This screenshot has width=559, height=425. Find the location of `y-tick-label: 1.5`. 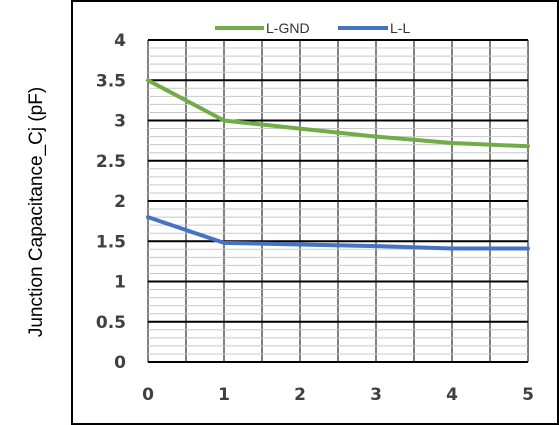

y-tick-label: 1.5 is located at coordinates (111, 242).